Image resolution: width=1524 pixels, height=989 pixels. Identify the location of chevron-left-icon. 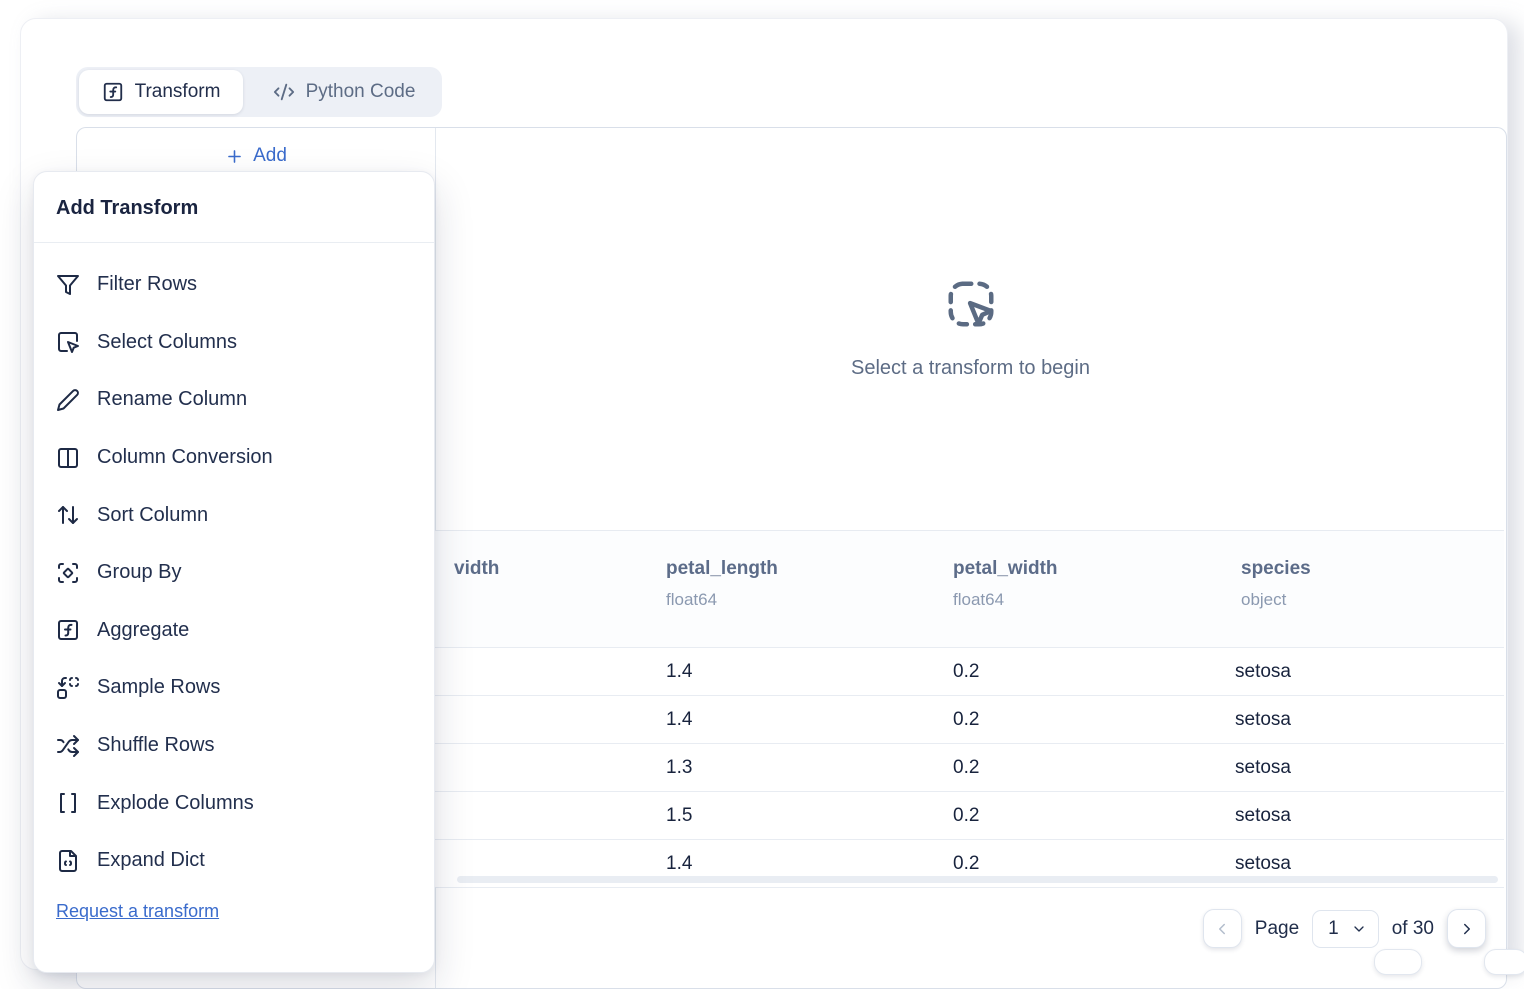
(1222, 929).